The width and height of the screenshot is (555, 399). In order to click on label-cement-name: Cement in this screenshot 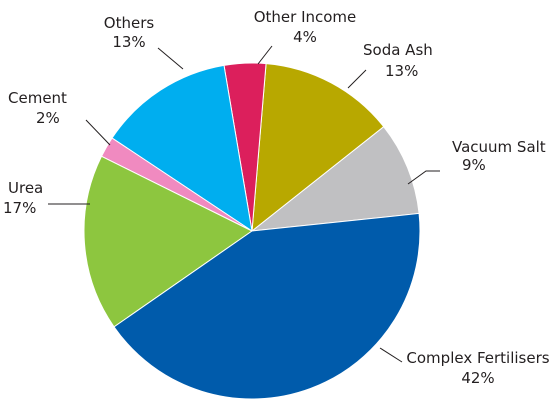, I will do `click(37, 98)`.